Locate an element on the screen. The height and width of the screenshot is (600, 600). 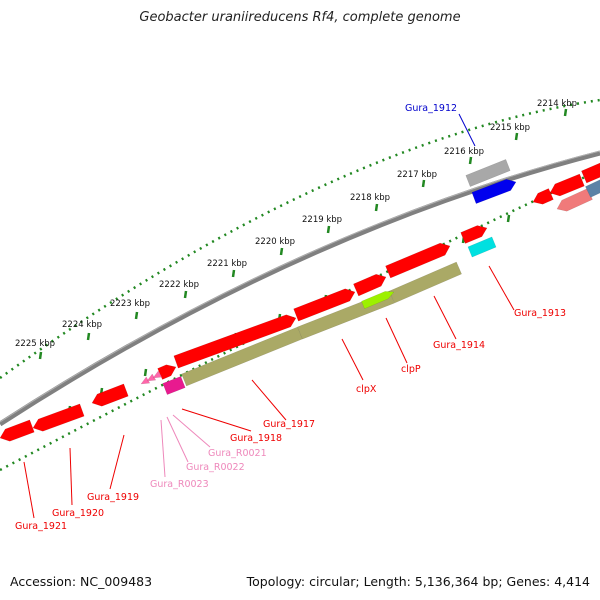
kbp-tick-label: 2225 kbp is located at coordinates (35, 344).